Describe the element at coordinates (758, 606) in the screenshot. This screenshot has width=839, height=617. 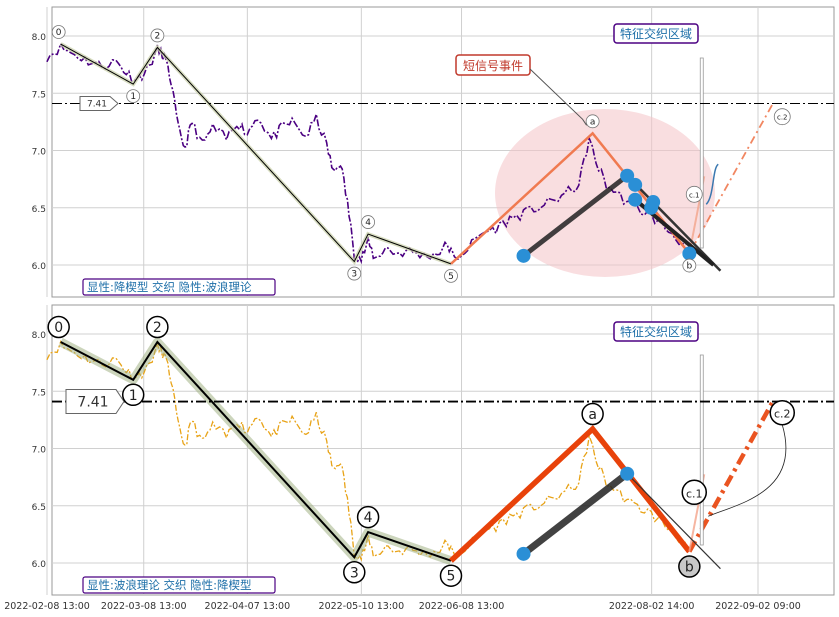
I see `x-tick-label: 2022-09-02 09:00` at that location.